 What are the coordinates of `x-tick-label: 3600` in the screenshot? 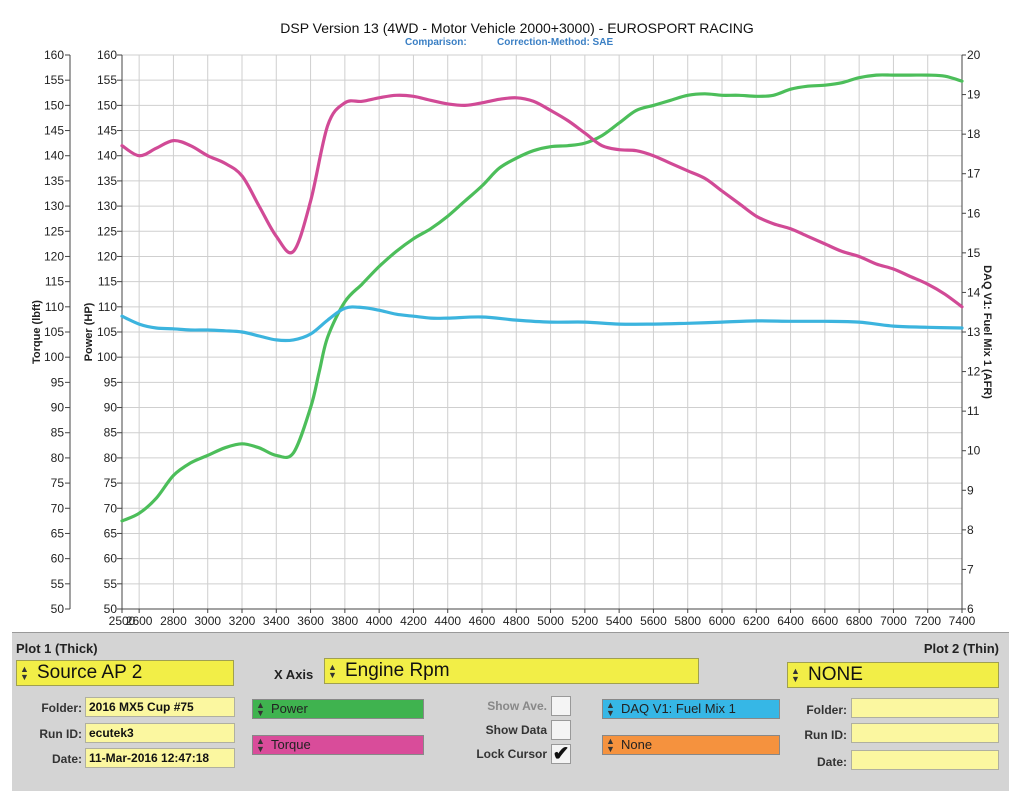 It's located at (310, 621).